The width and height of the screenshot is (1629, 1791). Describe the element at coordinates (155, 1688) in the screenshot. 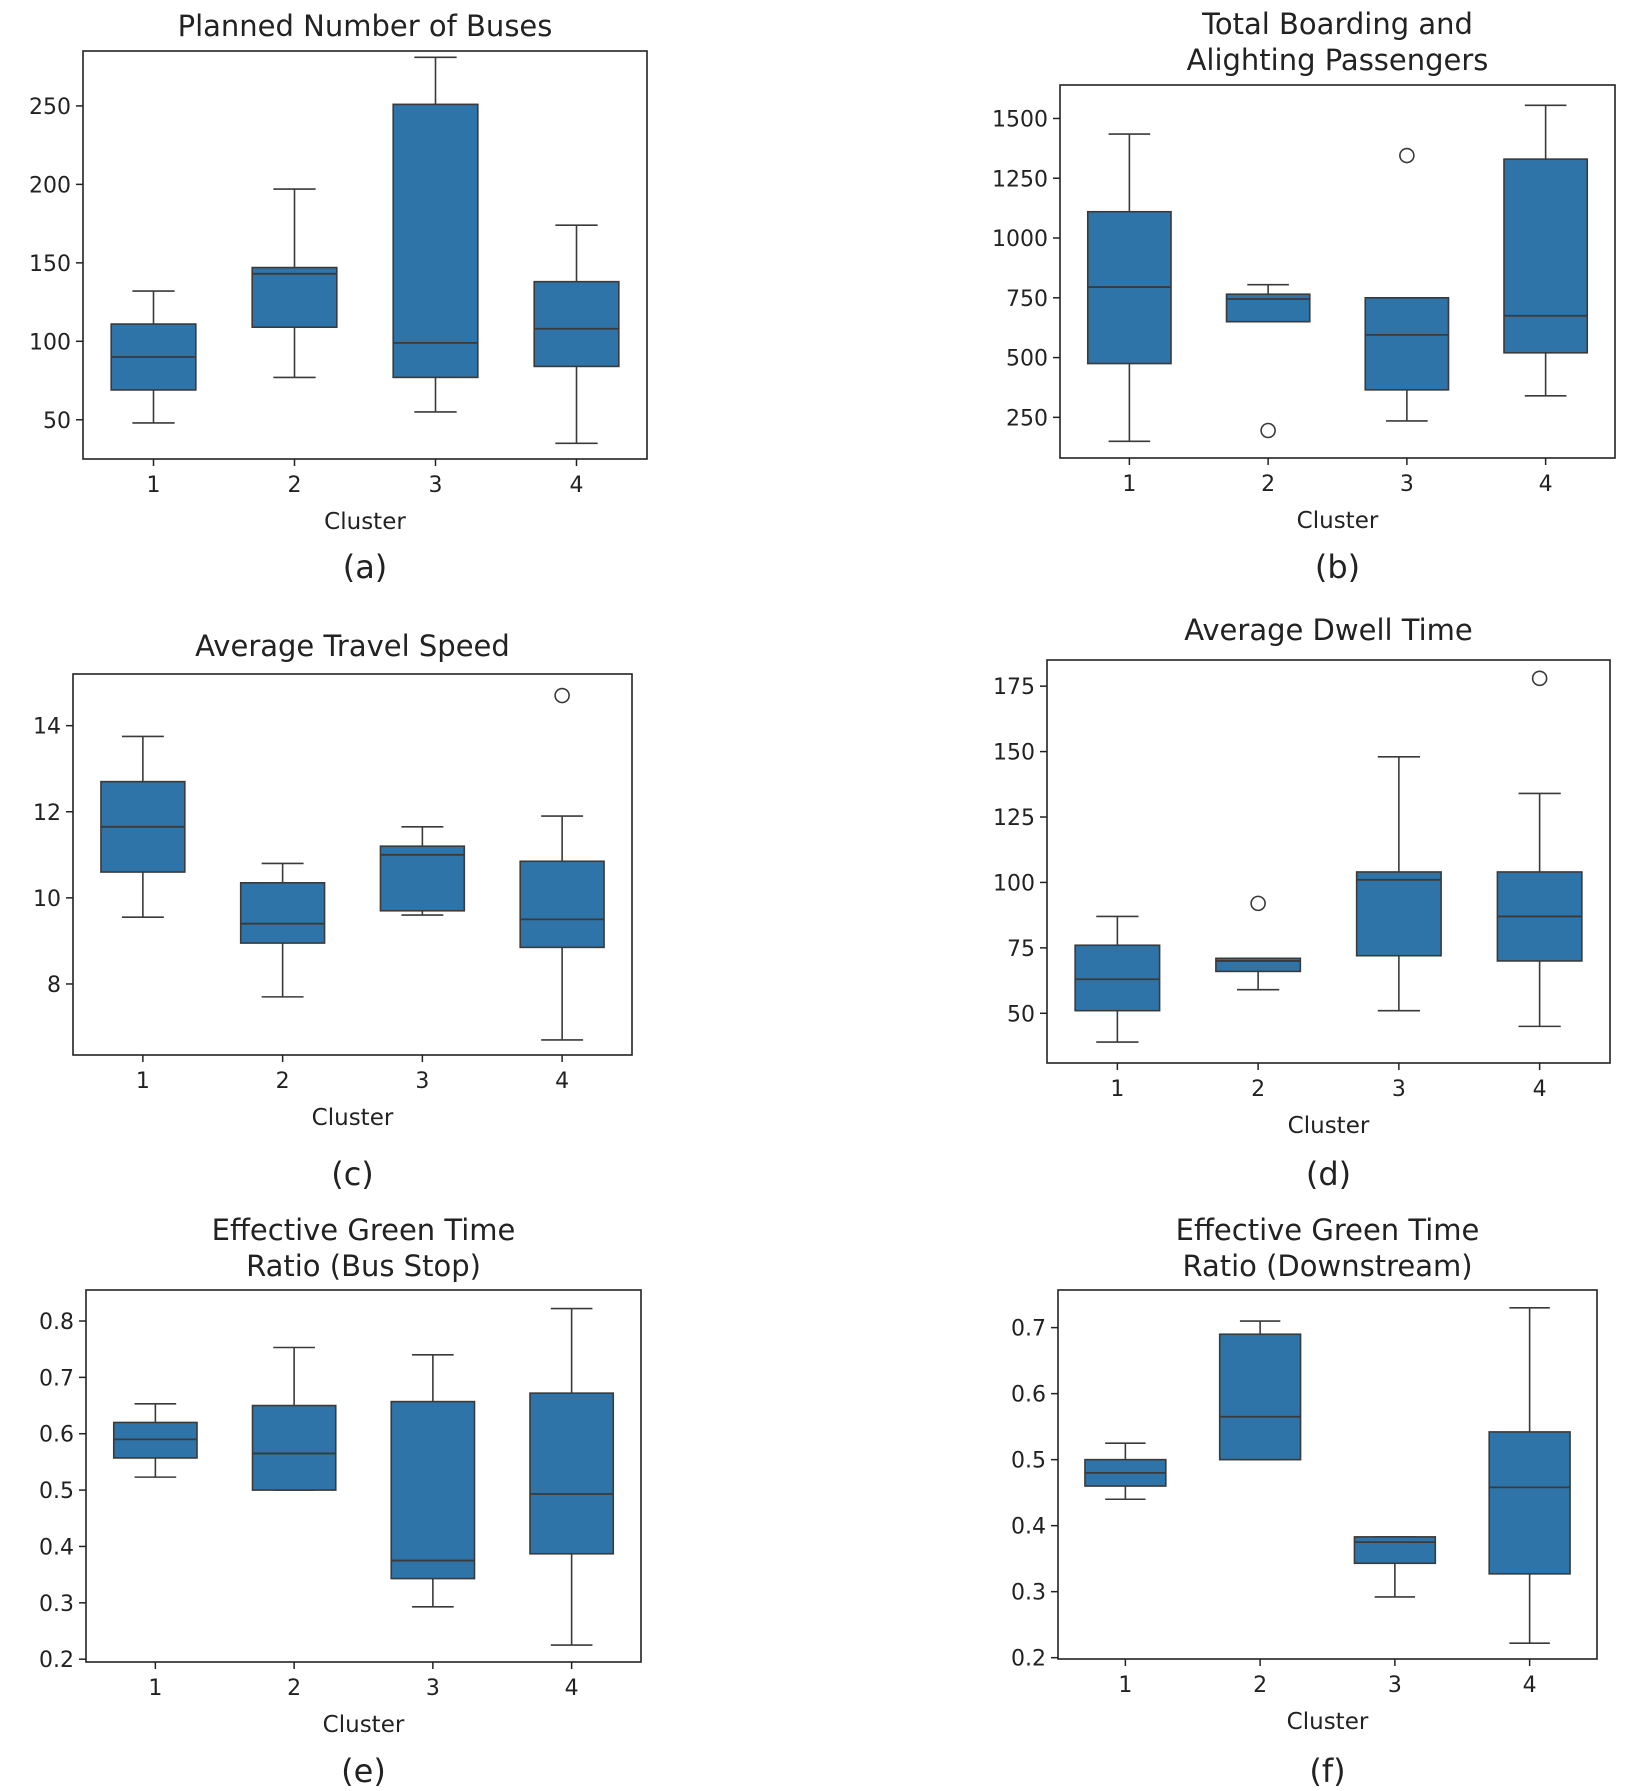

I see `chart-5-xtick-label-1: 1` at that location.